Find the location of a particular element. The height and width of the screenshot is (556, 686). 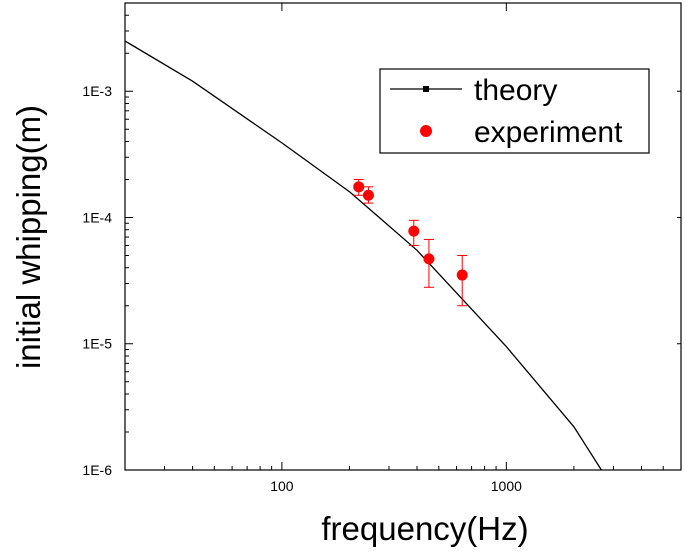

y-axis-title: initial whipping(m) is located at coordinates (28, 237).